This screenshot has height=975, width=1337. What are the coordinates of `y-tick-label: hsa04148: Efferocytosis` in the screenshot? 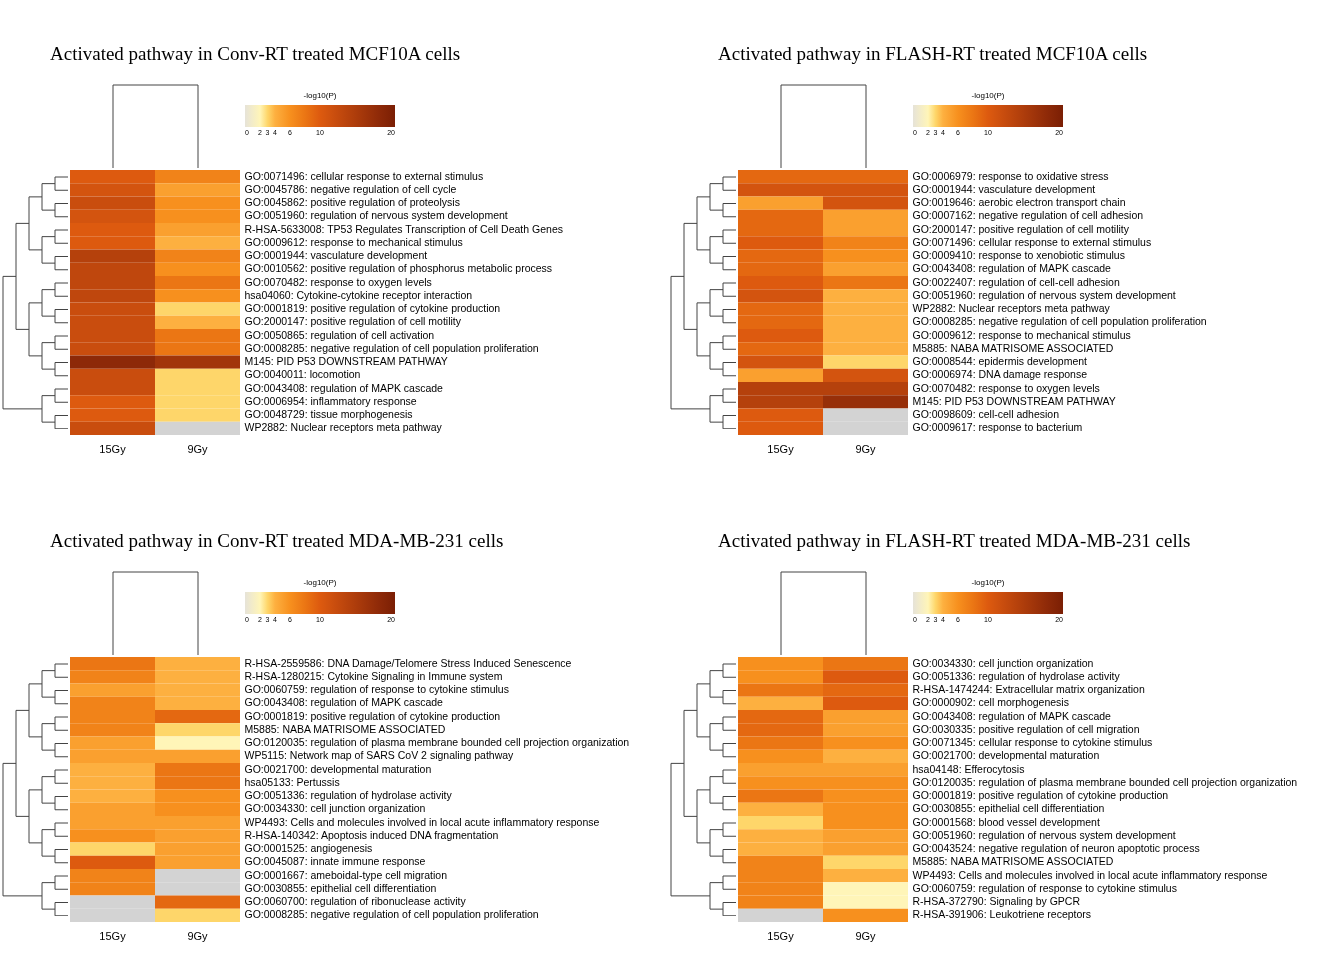 It's located at (968, 768).